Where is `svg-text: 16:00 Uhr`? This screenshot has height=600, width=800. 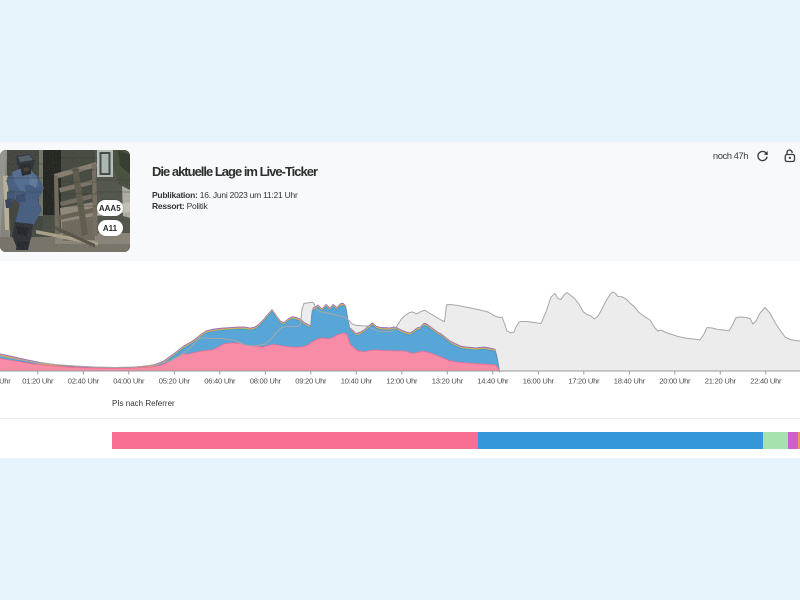
svg-text: 16:00 Uhr is located at coordinates (539, 381).